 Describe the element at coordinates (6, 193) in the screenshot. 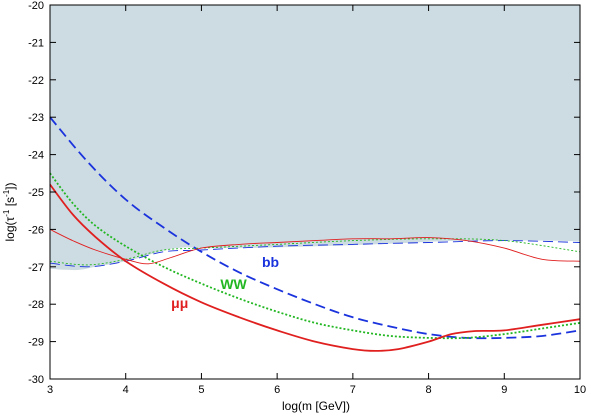

I see `y-axis-title-sup2: -1` at that location.